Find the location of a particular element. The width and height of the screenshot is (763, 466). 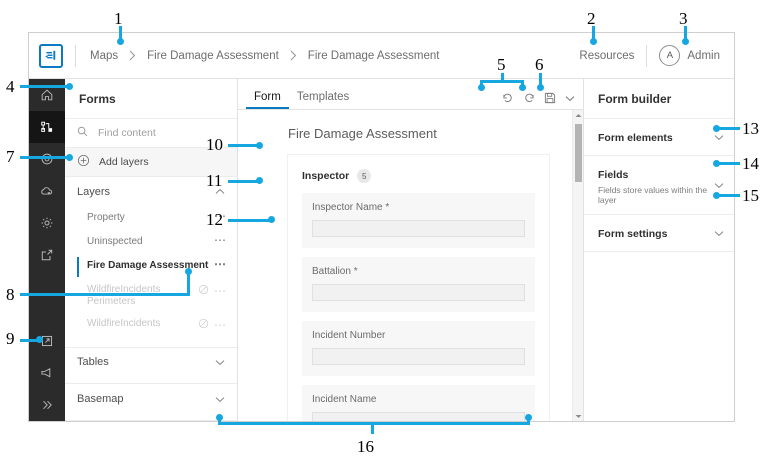

layer-row: Uninspected ⋯ is located at coordinates (151, 243).